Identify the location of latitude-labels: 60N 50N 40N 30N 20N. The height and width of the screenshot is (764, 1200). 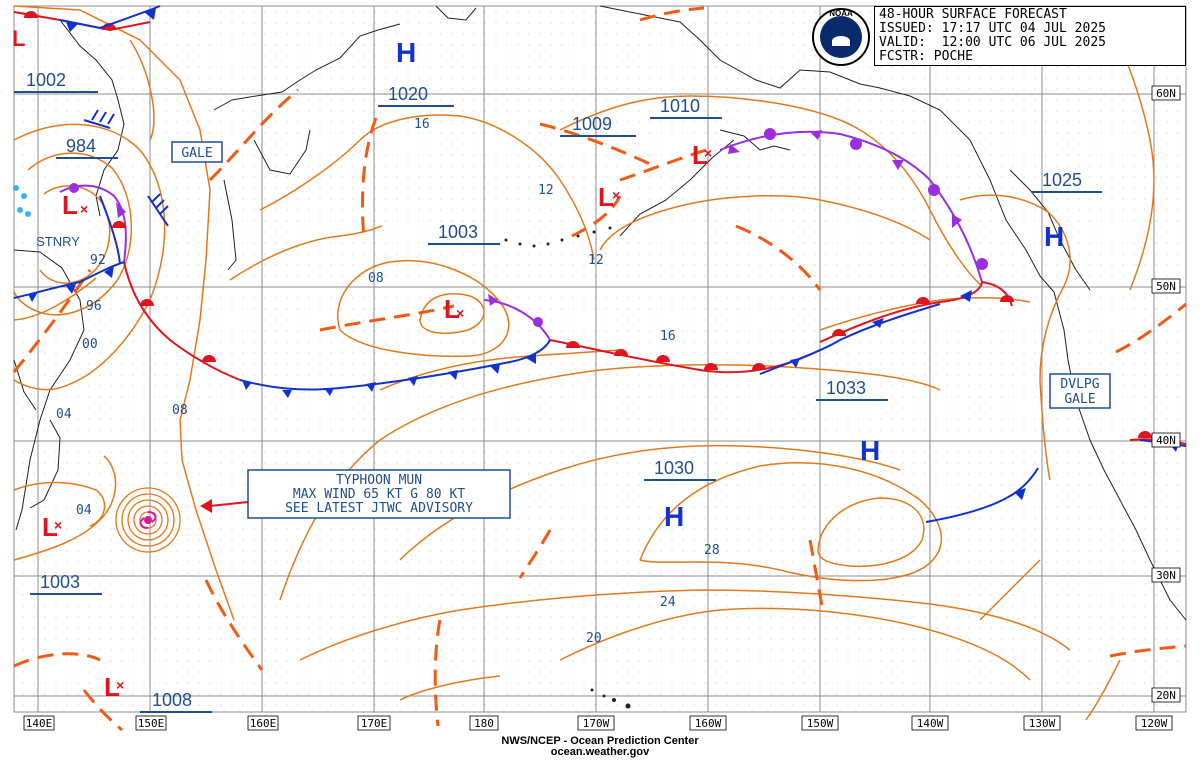
(1166, 394).